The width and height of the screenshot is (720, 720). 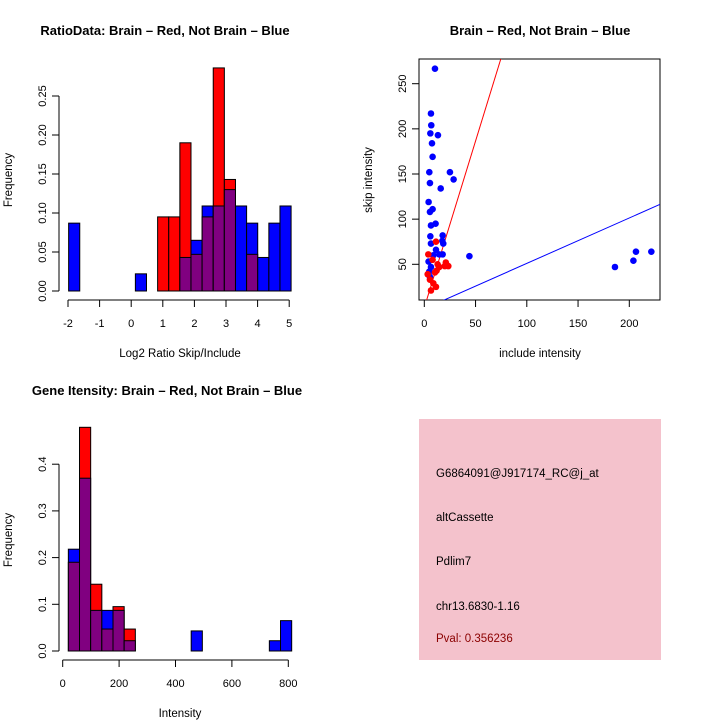 I want to click on probe-id: G6864091@J917174_RC@j_at, so click(x=518, y=474).